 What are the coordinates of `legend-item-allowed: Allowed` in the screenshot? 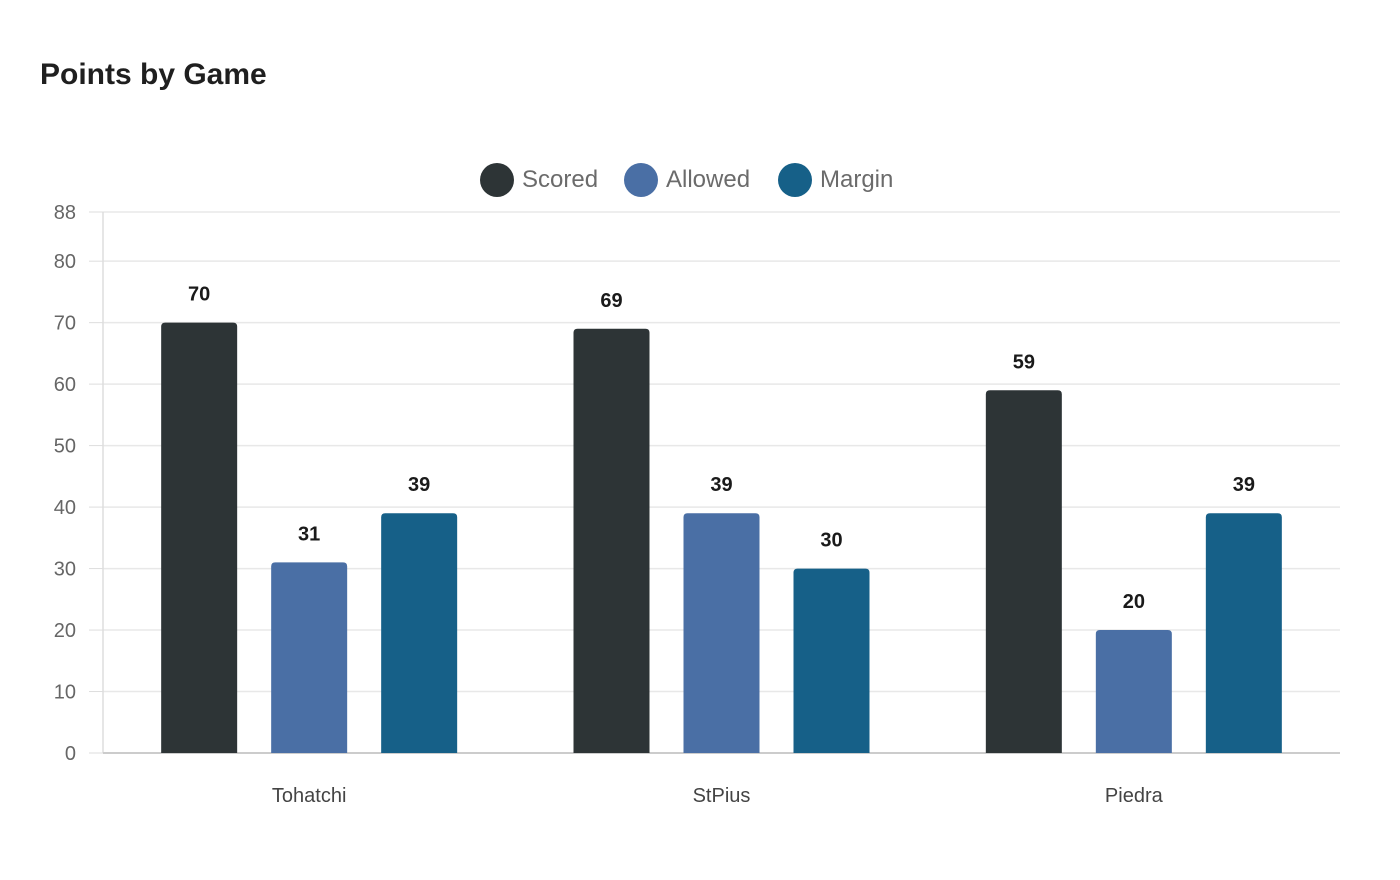 It's located at (687, 180).